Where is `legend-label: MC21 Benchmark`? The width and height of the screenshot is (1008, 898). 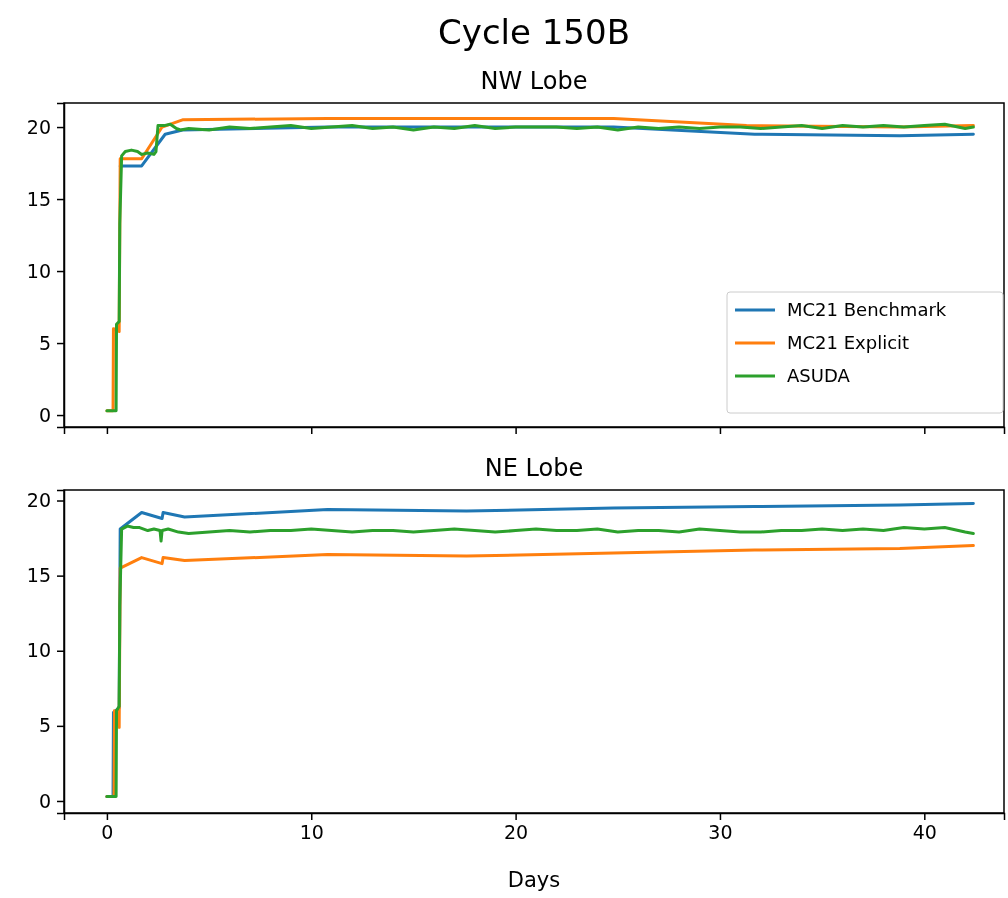
legend-label: MC21 Benchmark is located at coordinates (867, 309).